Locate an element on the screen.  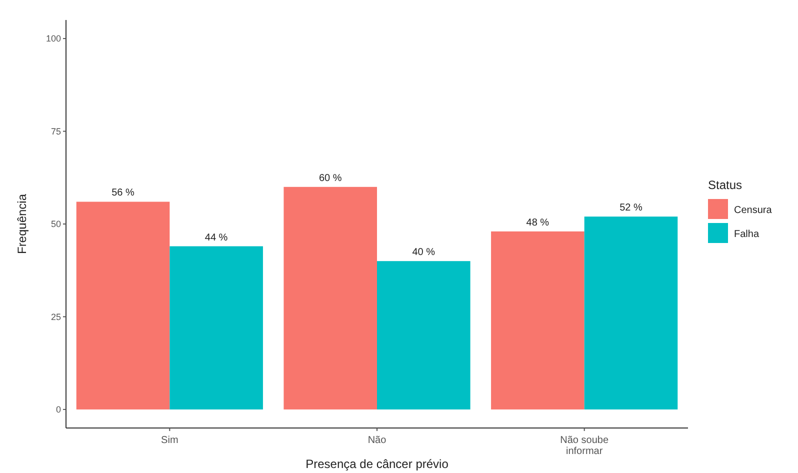
data-label: 44 % is located at coordinates (216, 238).